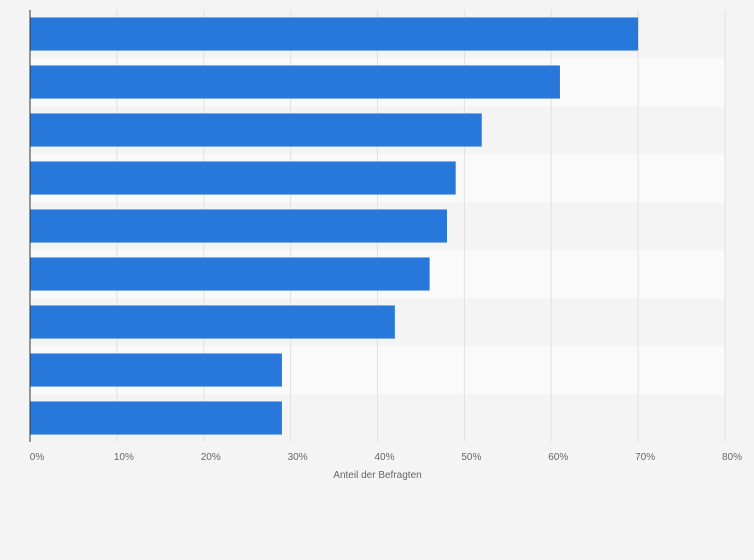 This screenshot has width=754, height=560. Describe the element at coordinates (37, 457) in the screenshot. I see `x-tick-label: 0%` at that location.